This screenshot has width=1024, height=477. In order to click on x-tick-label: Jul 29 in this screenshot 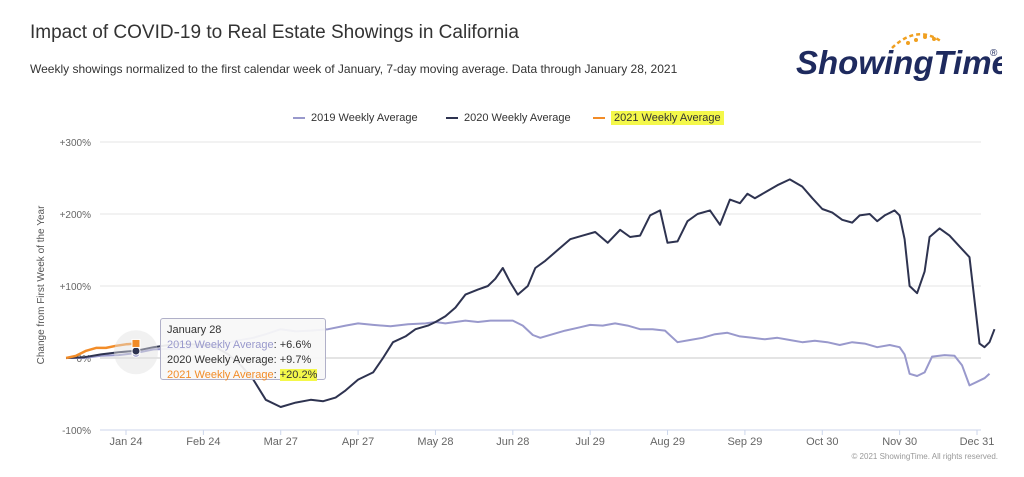, I will do `click(590, 442)`.